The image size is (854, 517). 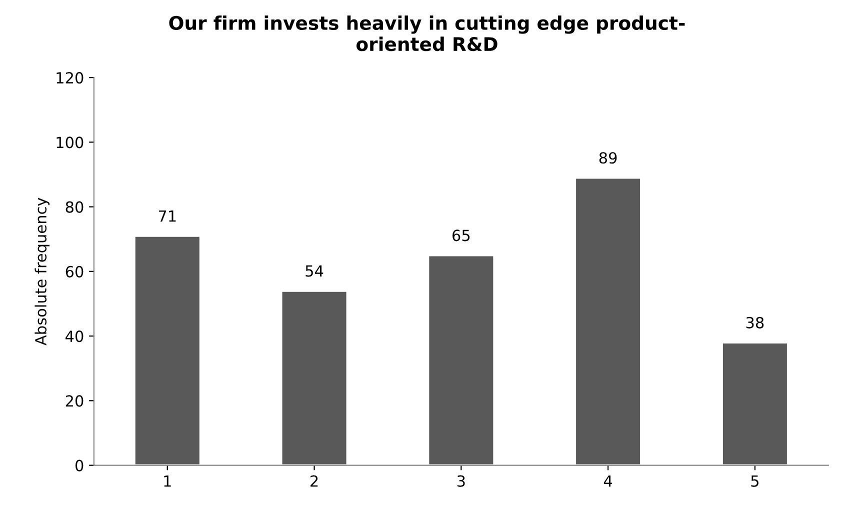 I want to click on data-label: 38, so click(x=755, y=322).